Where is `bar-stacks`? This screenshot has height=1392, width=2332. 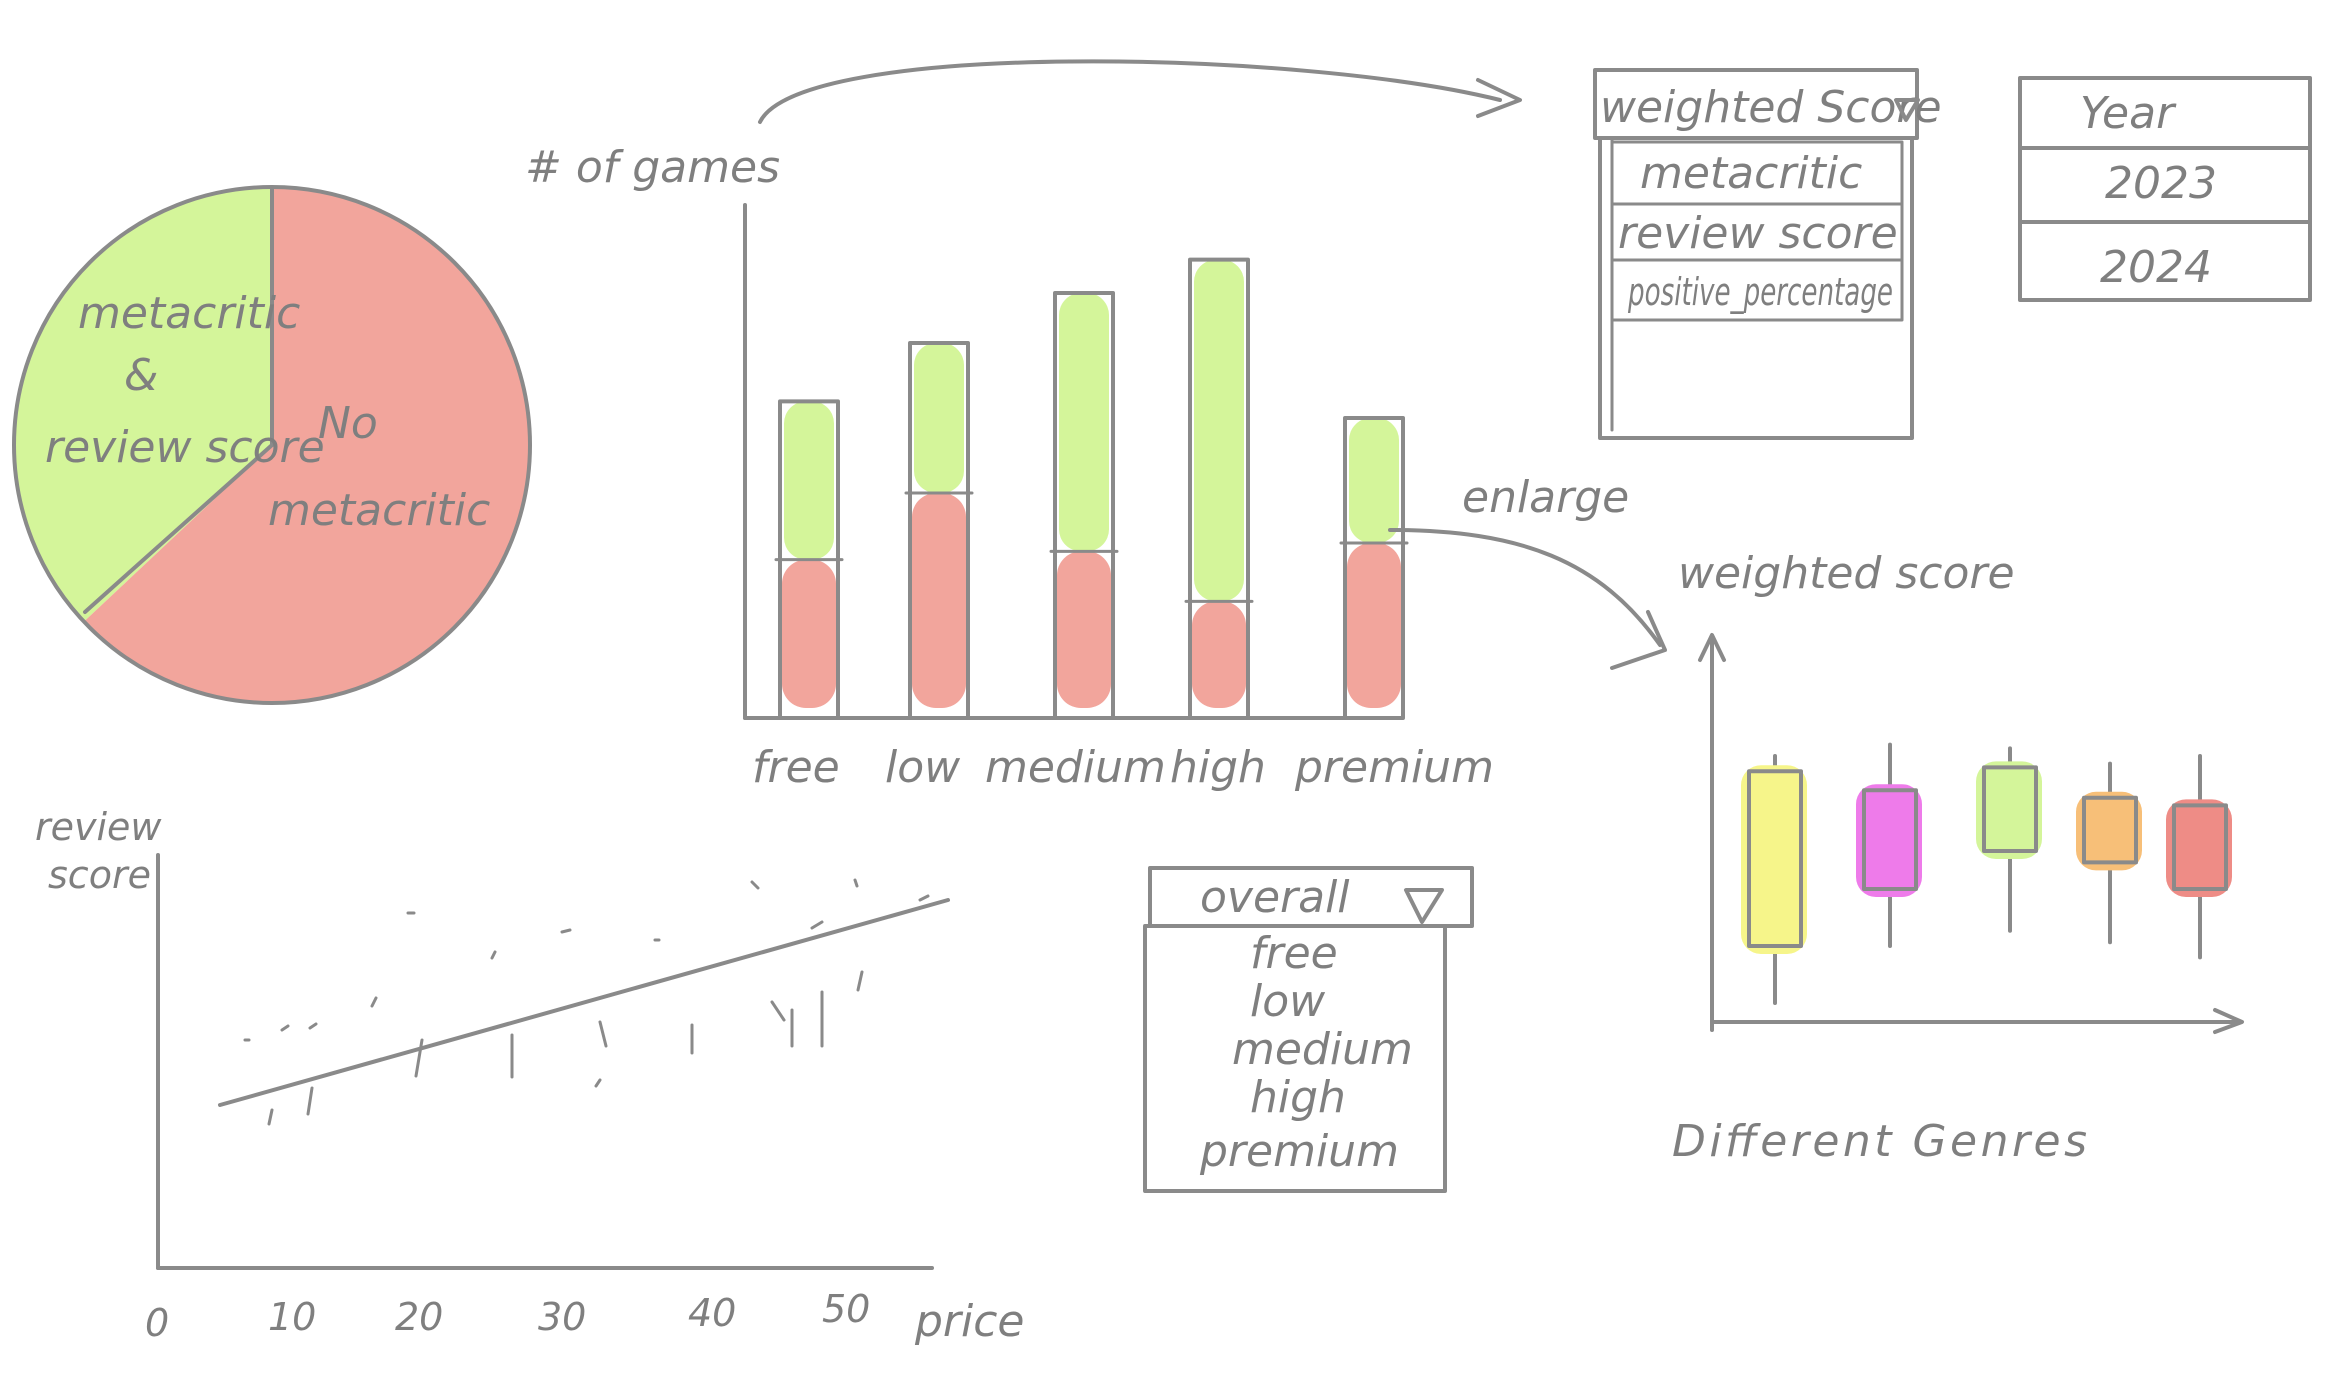 bar-stacks is located at coordinates (1091, 488).